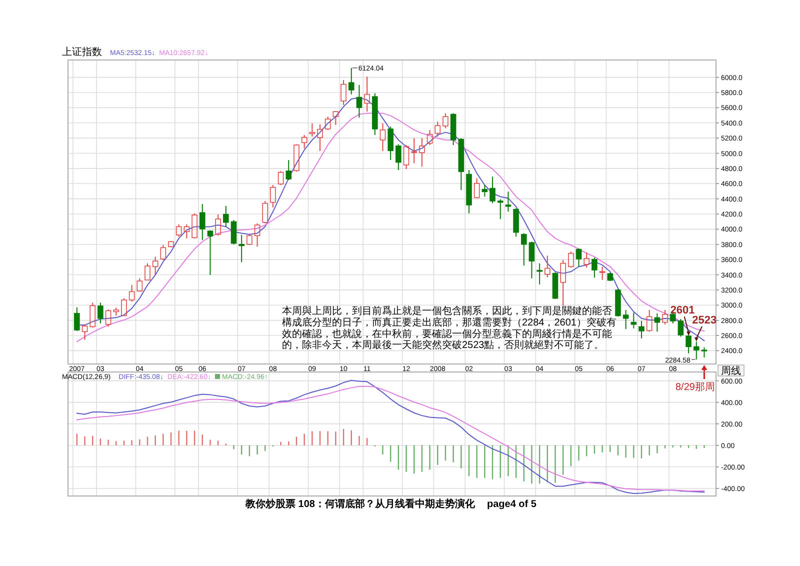 Image resolution: width=800 pixels, height=566 pixels. What do you see at coordinates (360, 504) in the screenshot?
I see `annotation: 教你炒股票 108：何谓底部？从月线看中期走势演化` at bounding box center [360, 504].